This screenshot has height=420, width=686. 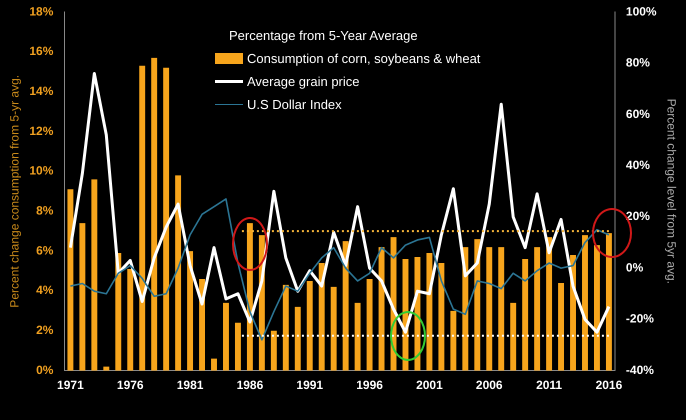 I want to click on y-axis-title: Percent change consumption from 5-yr avg., so click(x=15, y=191).